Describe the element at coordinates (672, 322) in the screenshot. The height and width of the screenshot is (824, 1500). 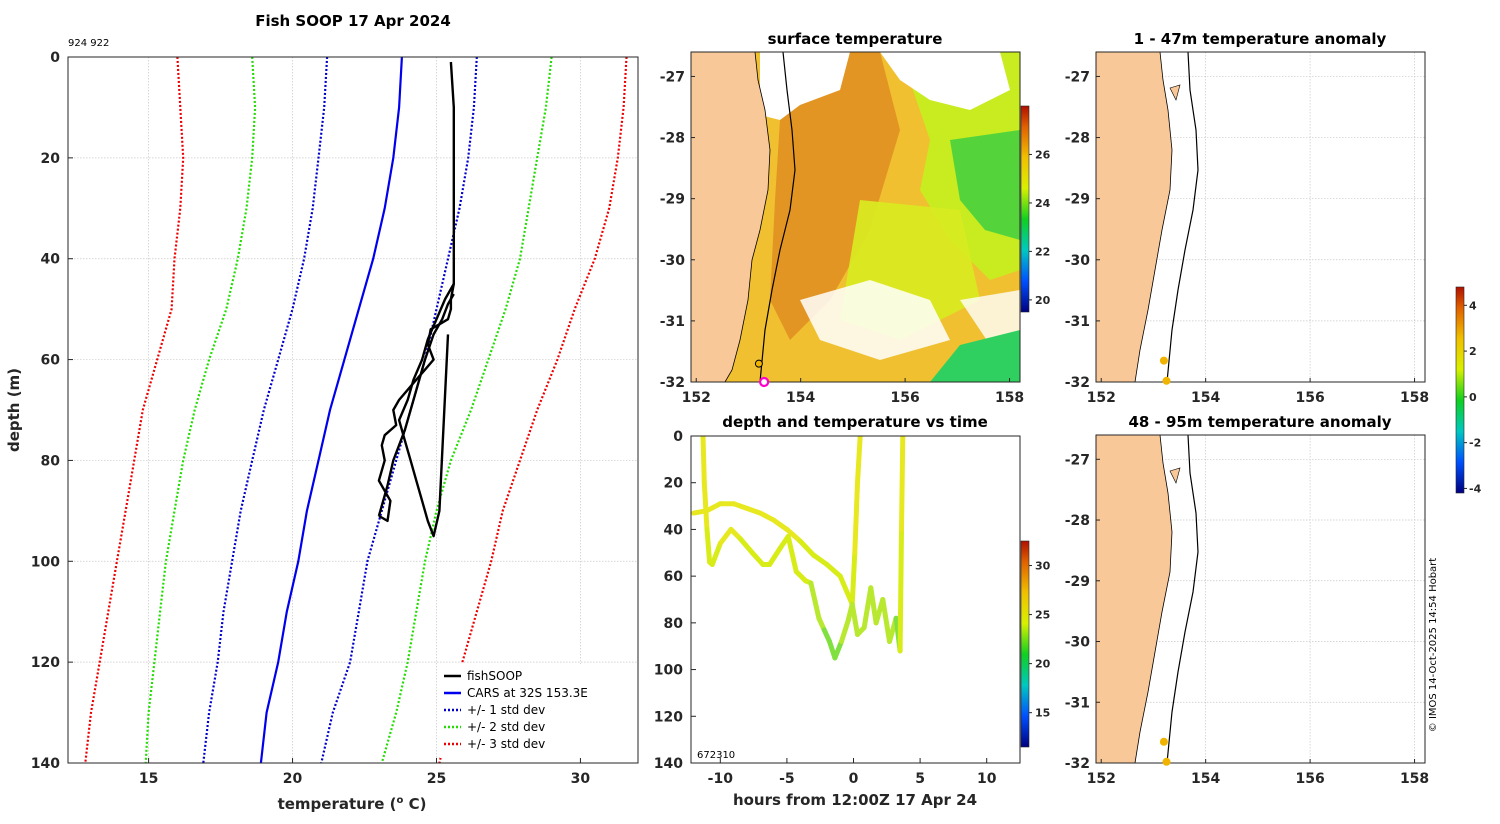
I see `sst-y-tick-label: -31` at that location.